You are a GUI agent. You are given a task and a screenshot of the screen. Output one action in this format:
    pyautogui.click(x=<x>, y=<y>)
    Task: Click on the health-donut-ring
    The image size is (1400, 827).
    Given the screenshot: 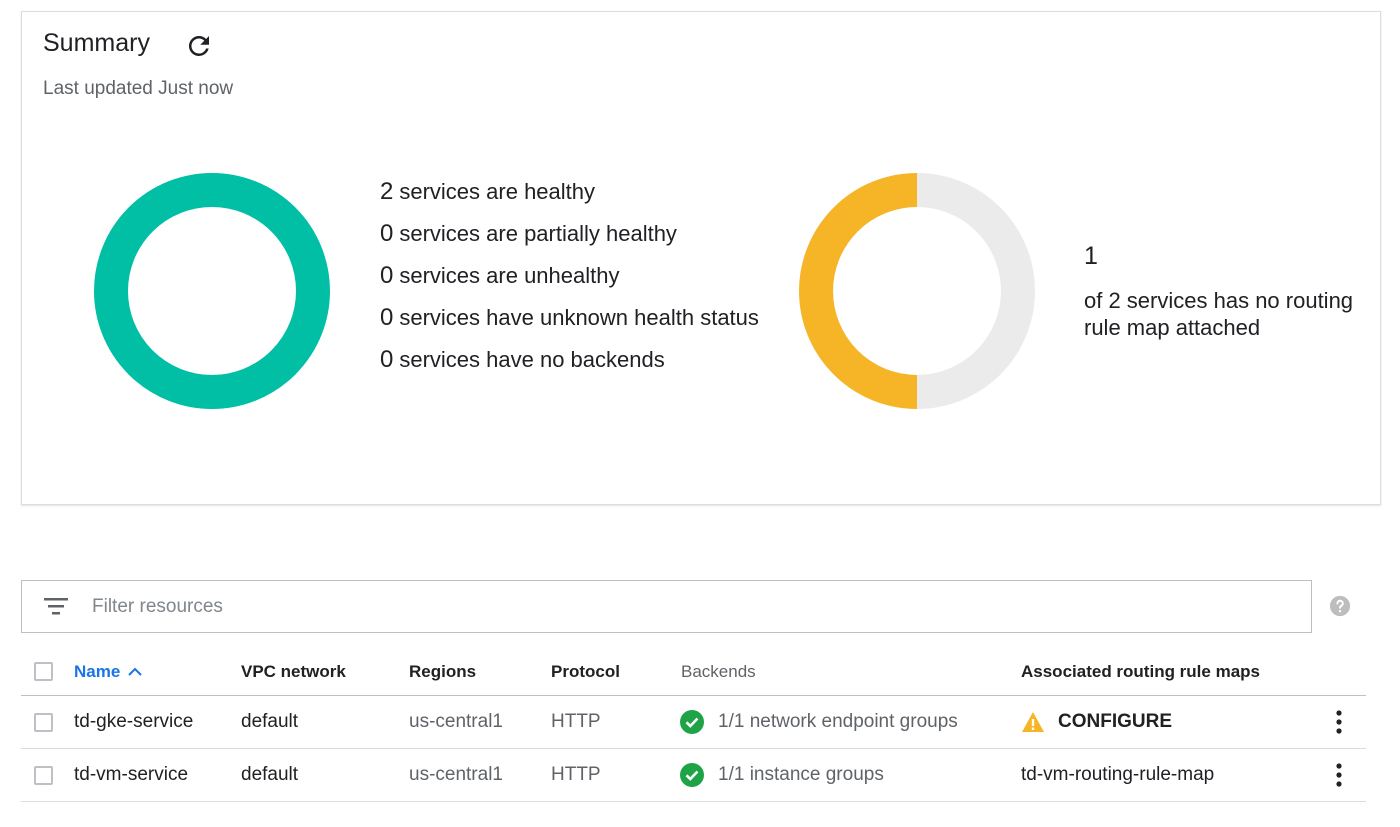 What is the action you would take?
    pyautogui.click(x=212, y=291)
    